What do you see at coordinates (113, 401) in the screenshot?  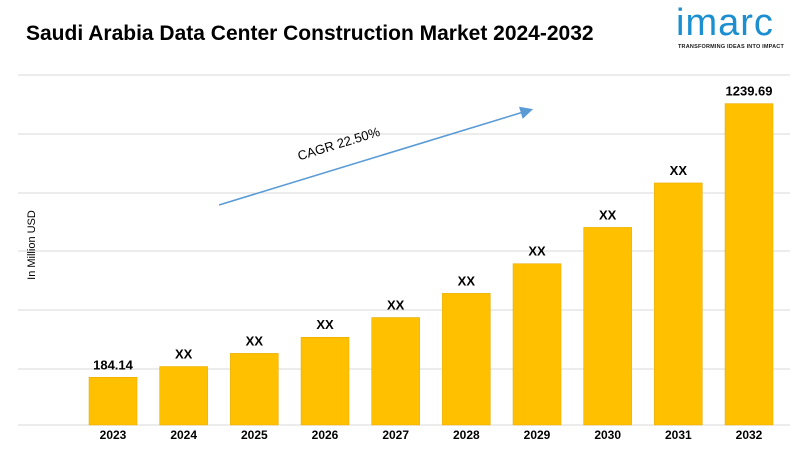 I see `bar-2023` at bounding box center [113, 401].